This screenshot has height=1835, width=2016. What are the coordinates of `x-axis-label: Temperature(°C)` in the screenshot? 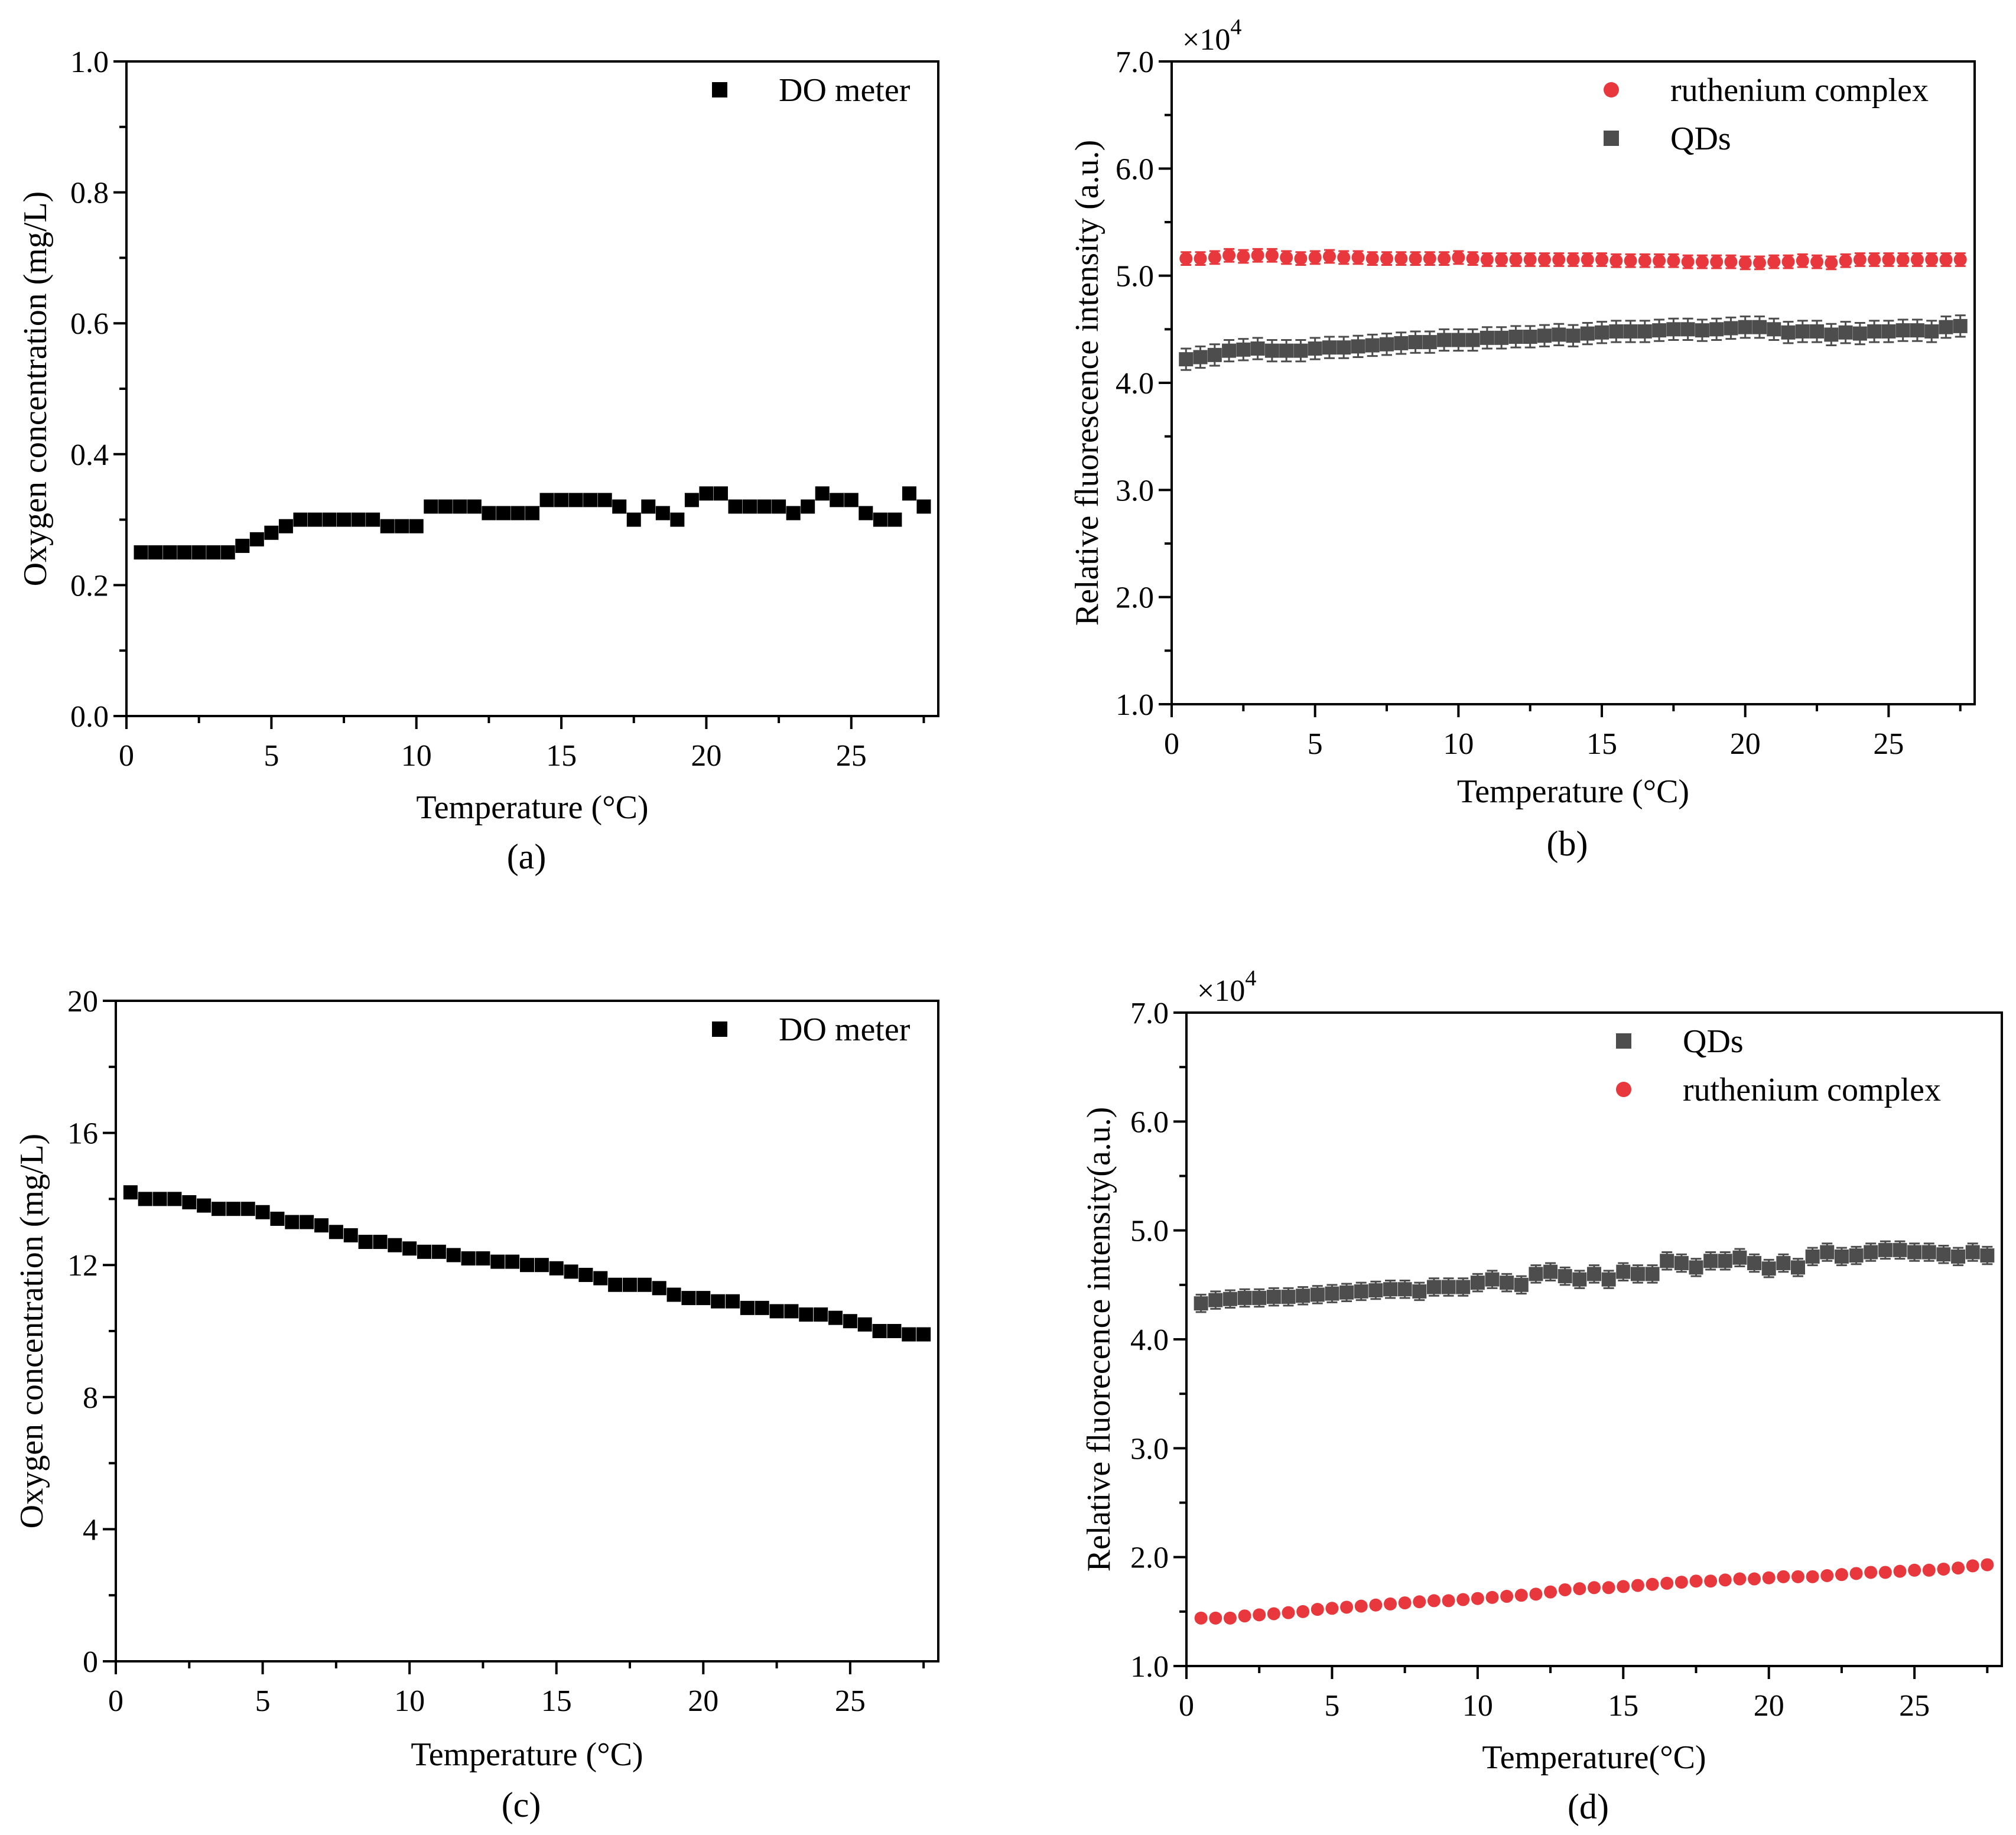 It's located at (1594, 1757).